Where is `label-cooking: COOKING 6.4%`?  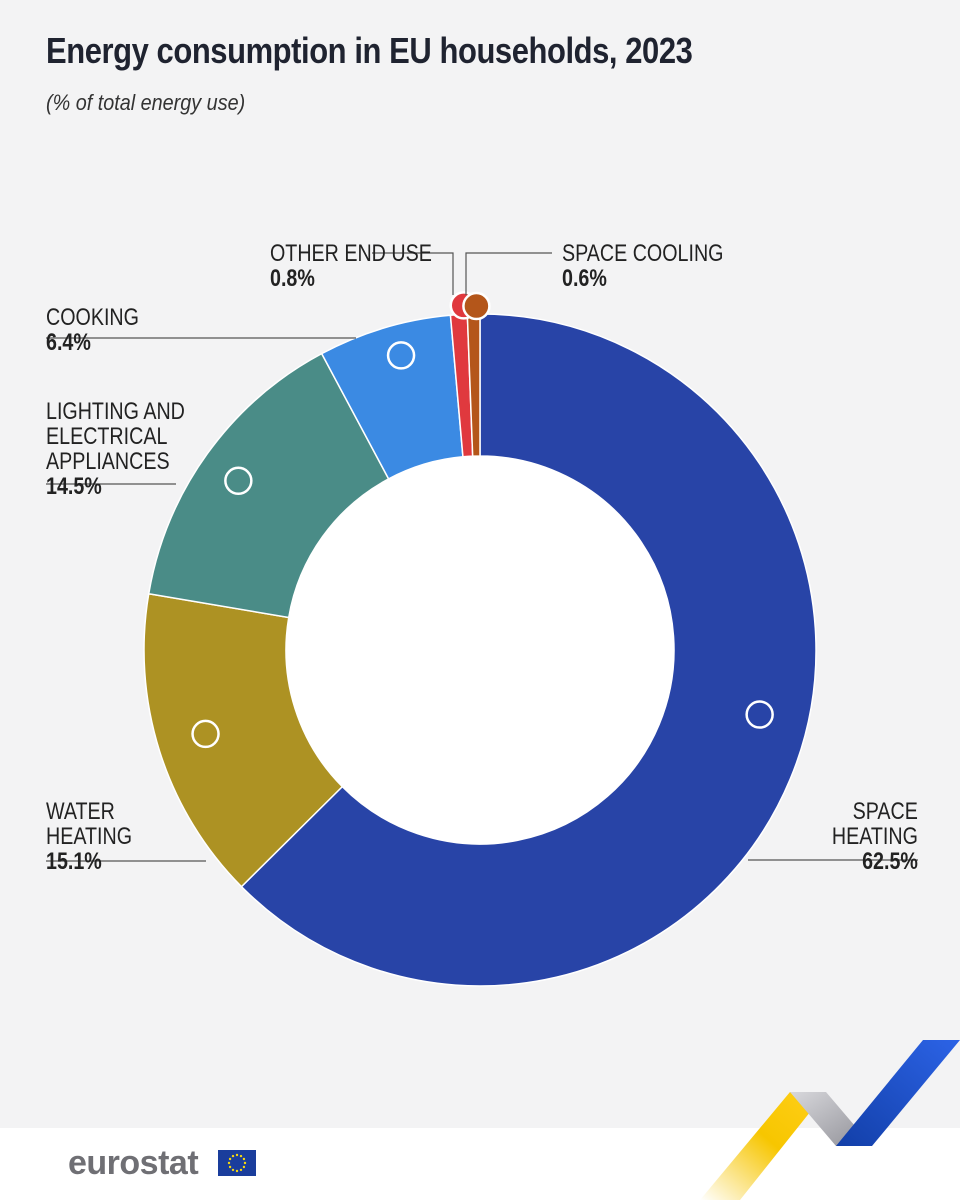
label-cooking: COOKING 6.4% is located at coordinates (92, 330).